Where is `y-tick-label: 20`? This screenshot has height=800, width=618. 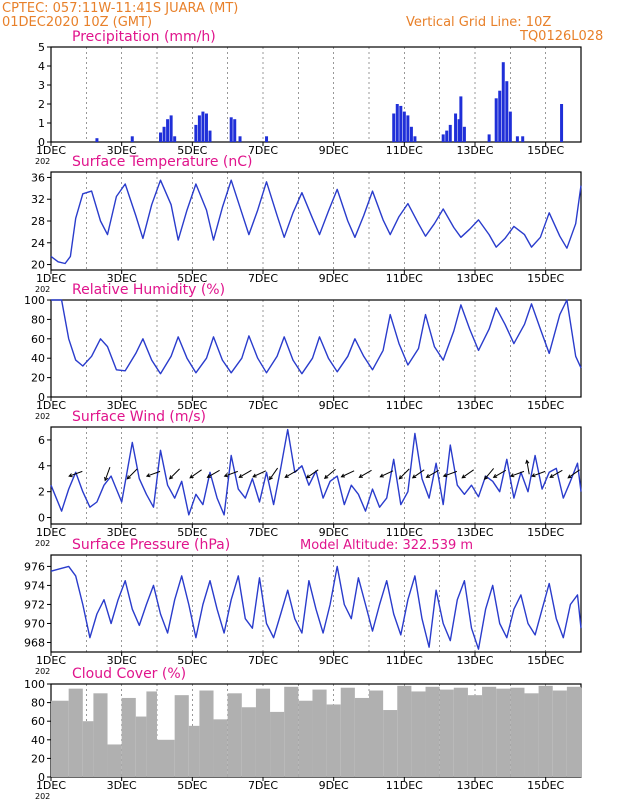
y-tick-label: 20 is located at coordinates (38, 378).